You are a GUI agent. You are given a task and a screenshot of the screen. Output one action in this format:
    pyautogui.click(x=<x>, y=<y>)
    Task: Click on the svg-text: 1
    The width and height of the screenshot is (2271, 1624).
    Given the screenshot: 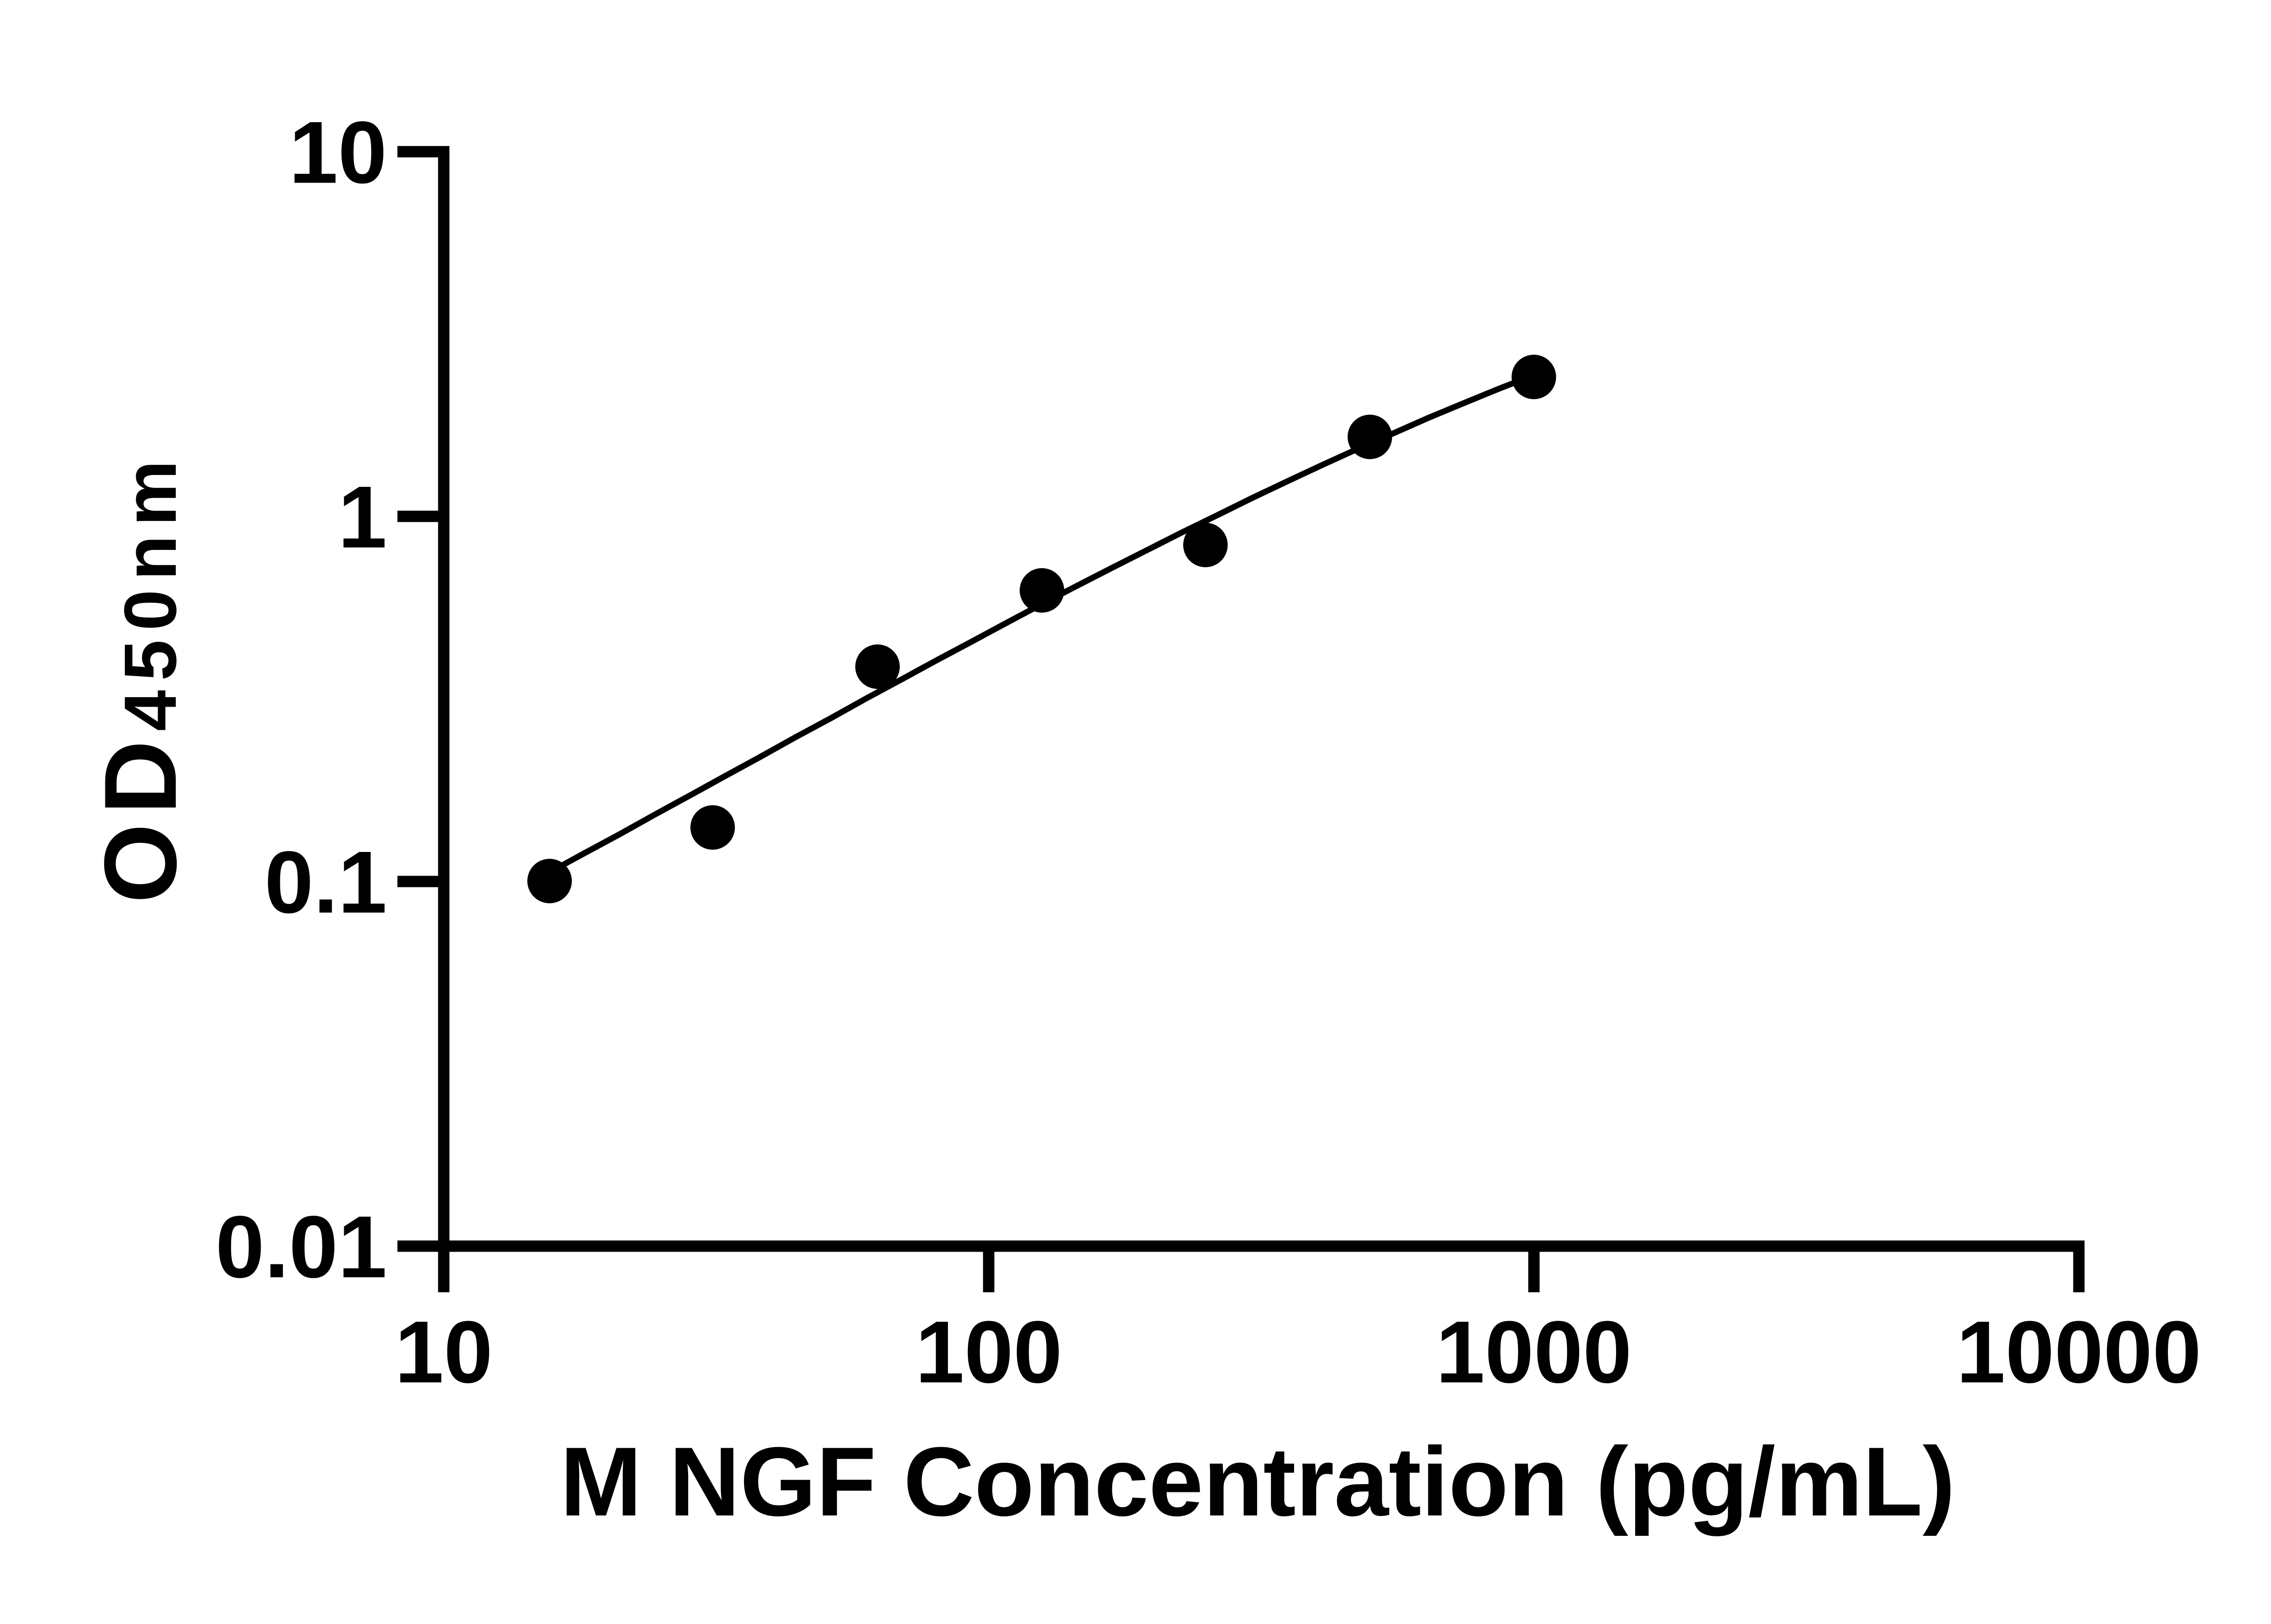 What is the action you would take?
    pyautogui.click(x=362, y=517)
    